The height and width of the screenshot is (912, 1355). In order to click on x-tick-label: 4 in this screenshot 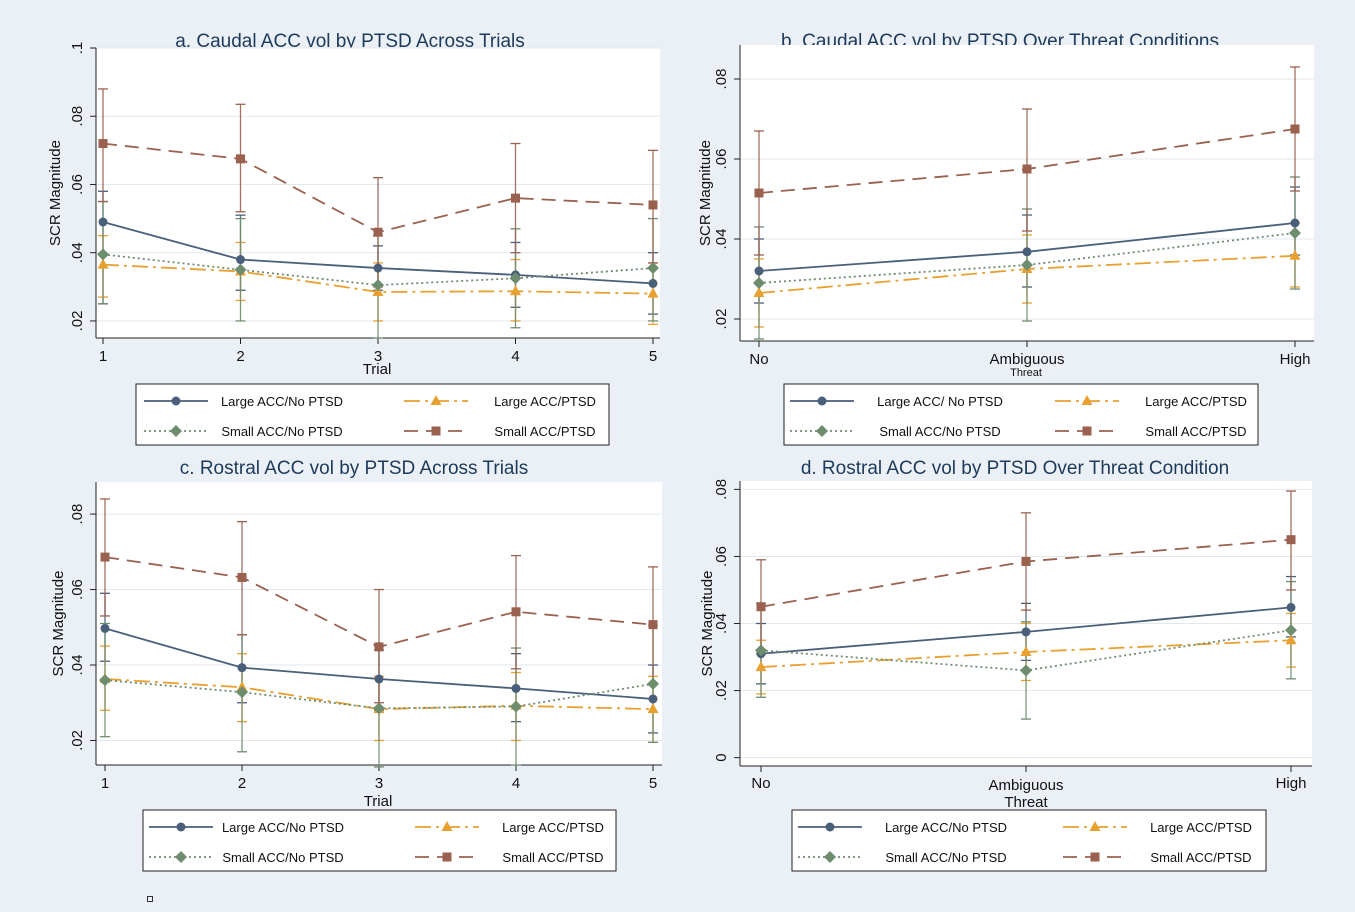, I will do `click(516, 783)`.